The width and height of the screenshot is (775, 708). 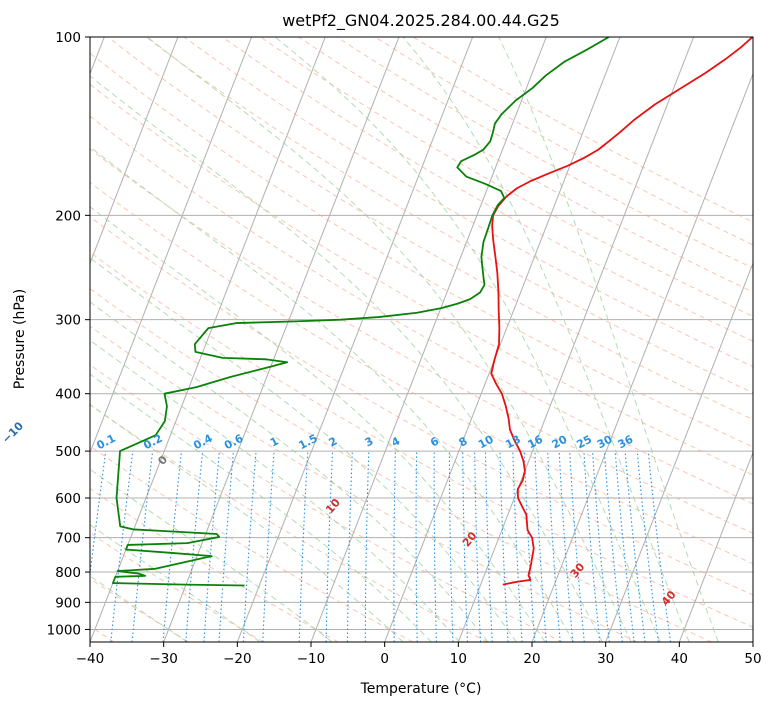 What do you see at coordinates (64, 630) in the screenshot?
I see `y-tick-label: 1000` at bounding box center [64, 630].